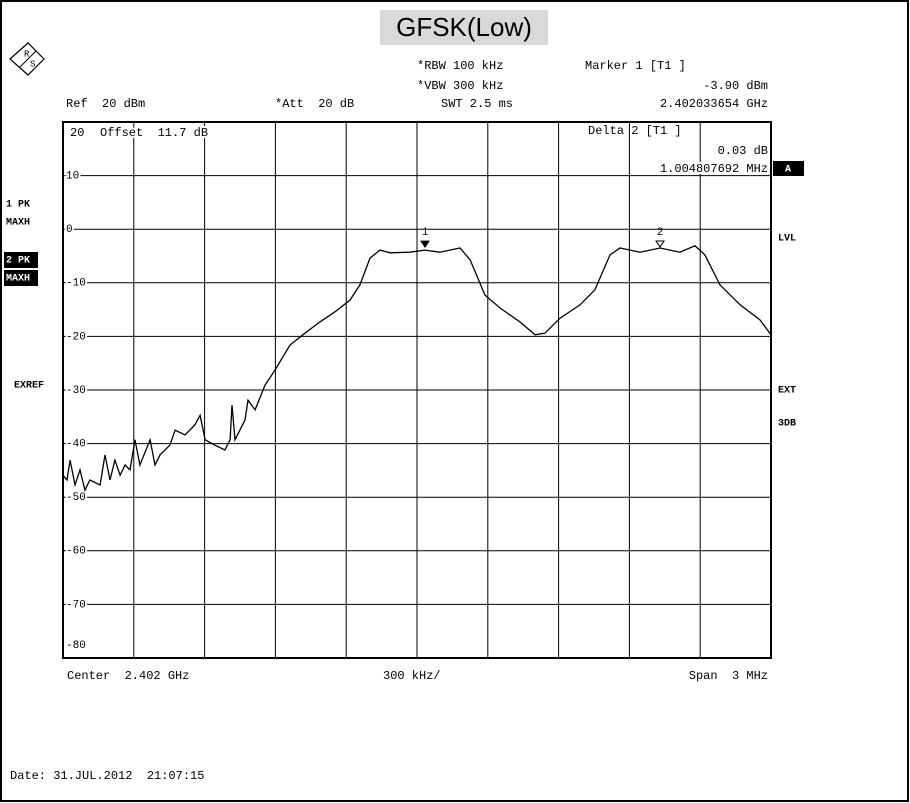 This screenshot has height=803, width=910. I want to click on date: Date: 31.JUL.2012 21:07:15, so click(107, 776).